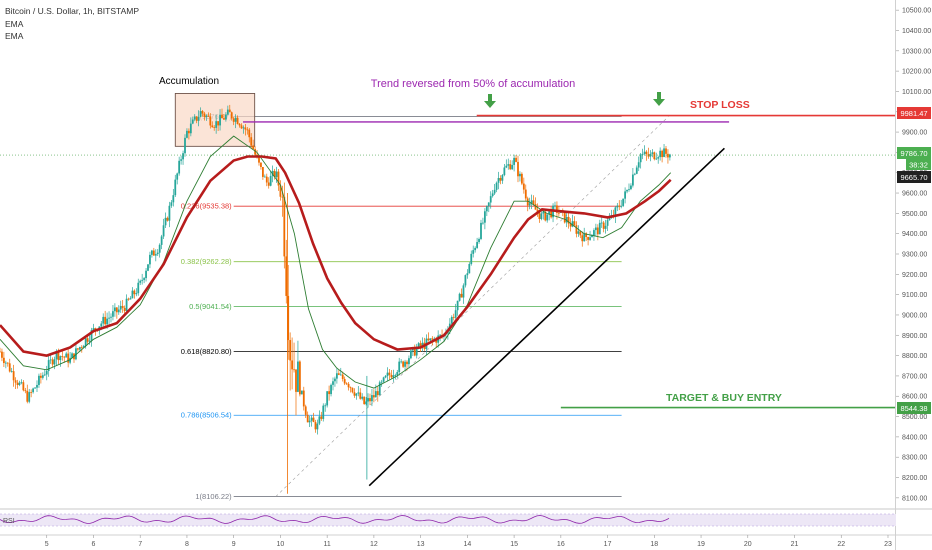 Image resolution: width=932 pixels, height=550 pixels. I want to click on fib-level-label: 1(8106.22), so click(213, 496).